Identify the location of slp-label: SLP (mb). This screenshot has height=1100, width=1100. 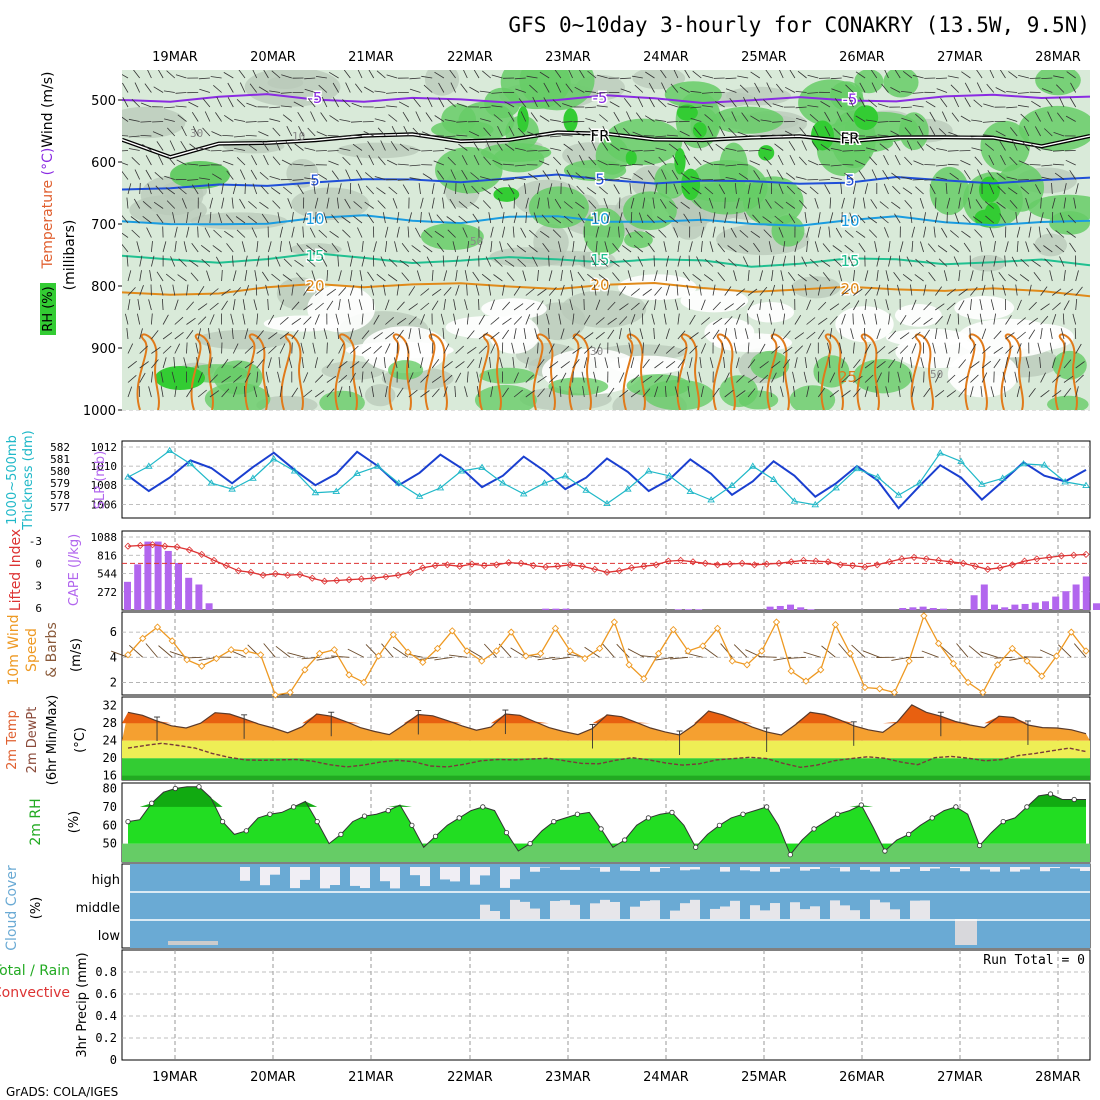
(100, 480).